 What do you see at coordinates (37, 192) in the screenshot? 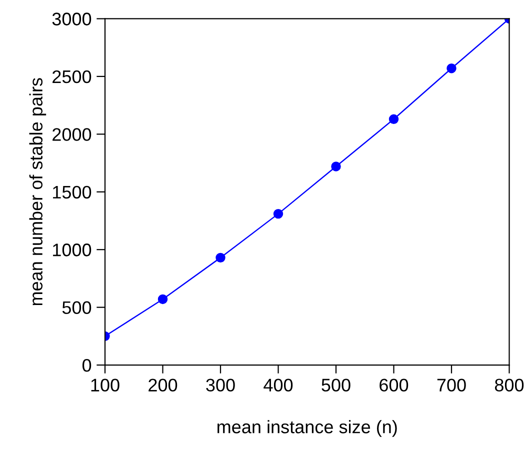
I see `y-axis-title: mean number of stable pairs` at bounding box center [37, 192].